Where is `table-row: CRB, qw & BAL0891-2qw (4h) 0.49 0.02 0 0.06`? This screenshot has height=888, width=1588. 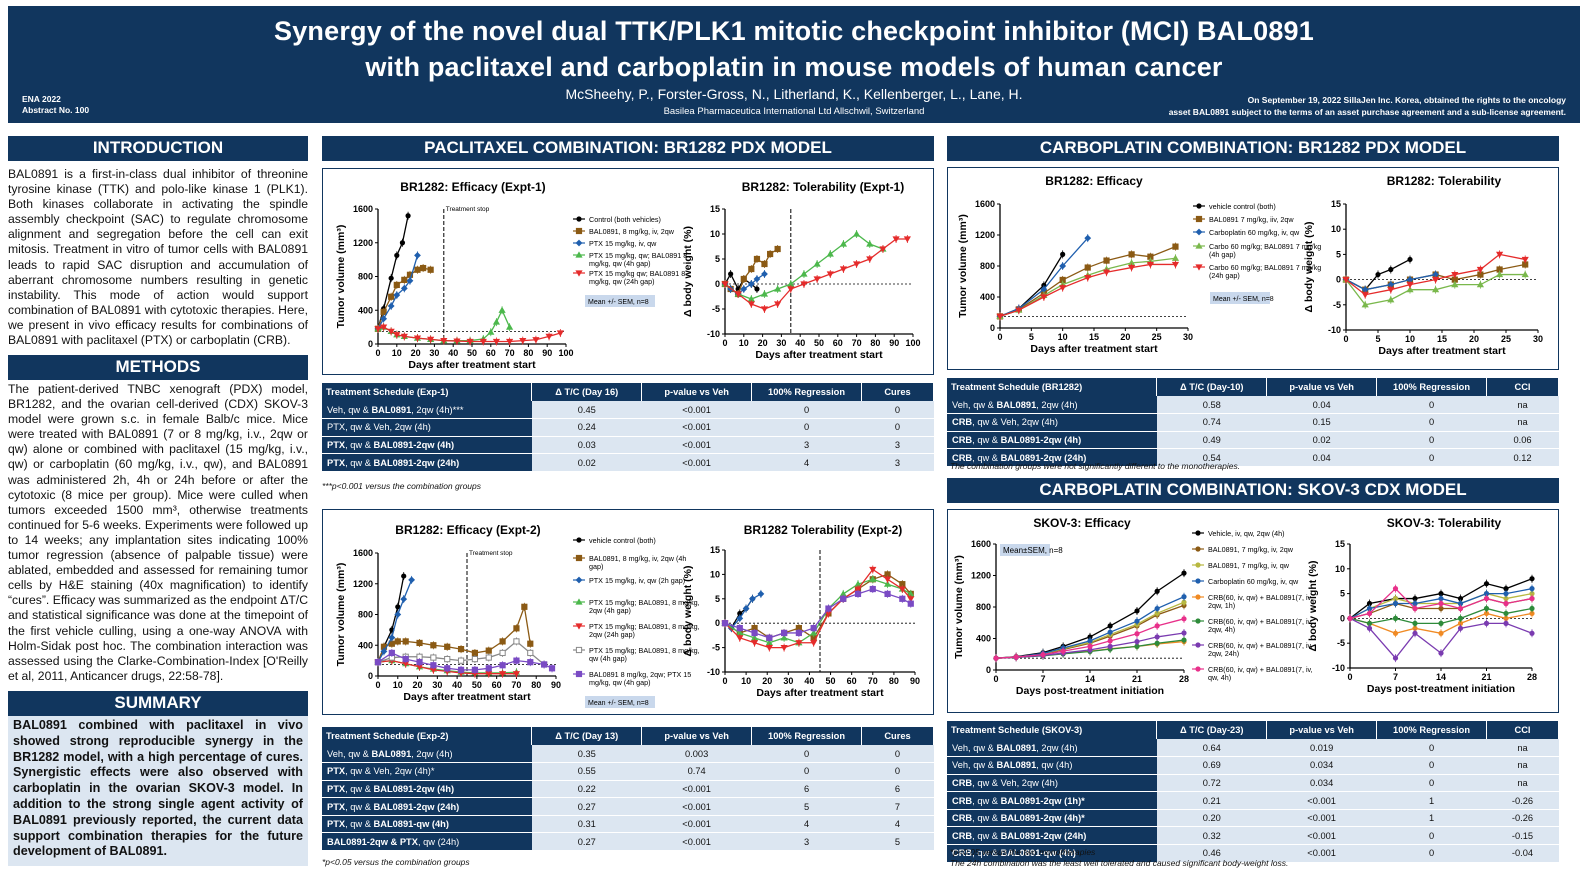
table-row: CRB, qw & BAL0891-2qw (4h) 0.49 0.02 0 0.06 is located at coordinates (1253, 440).